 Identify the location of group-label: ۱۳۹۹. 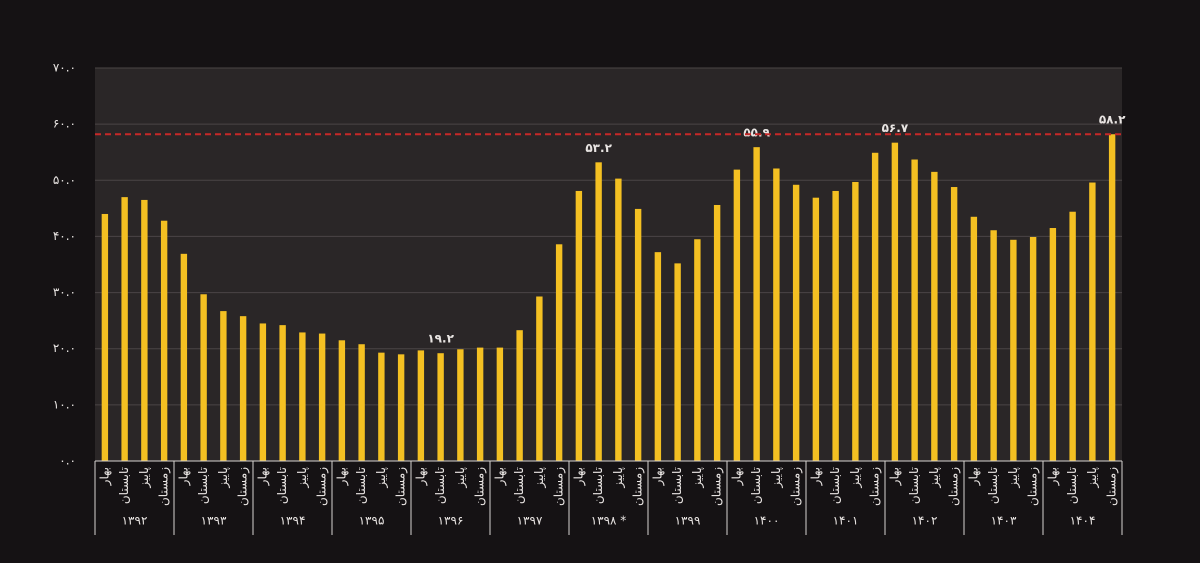
(688, 521).